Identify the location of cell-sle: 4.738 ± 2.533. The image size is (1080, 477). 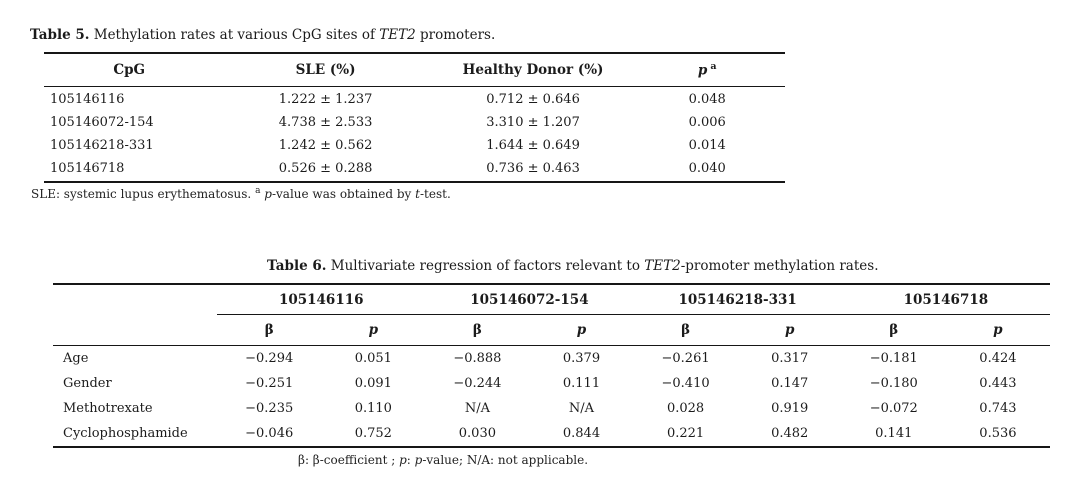
(325, 122).